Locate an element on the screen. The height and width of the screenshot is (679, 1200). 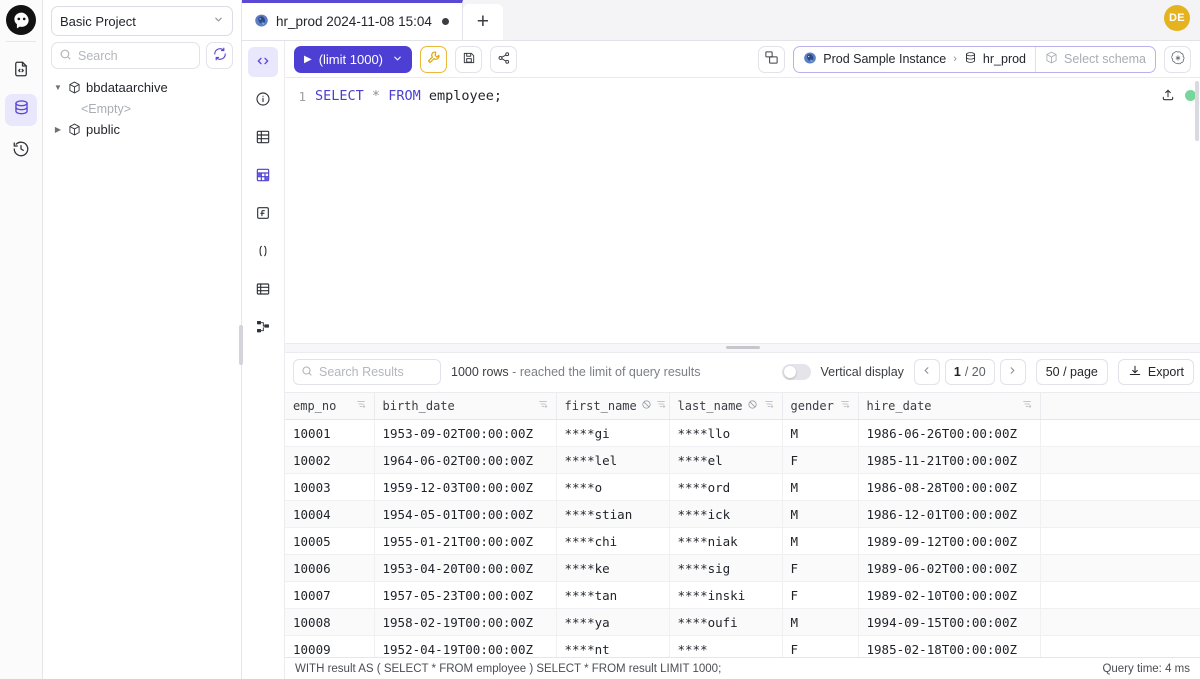
table-cell-hire-date: 1986-06-26T00:00:00Z is located at coordinates (949, 433).